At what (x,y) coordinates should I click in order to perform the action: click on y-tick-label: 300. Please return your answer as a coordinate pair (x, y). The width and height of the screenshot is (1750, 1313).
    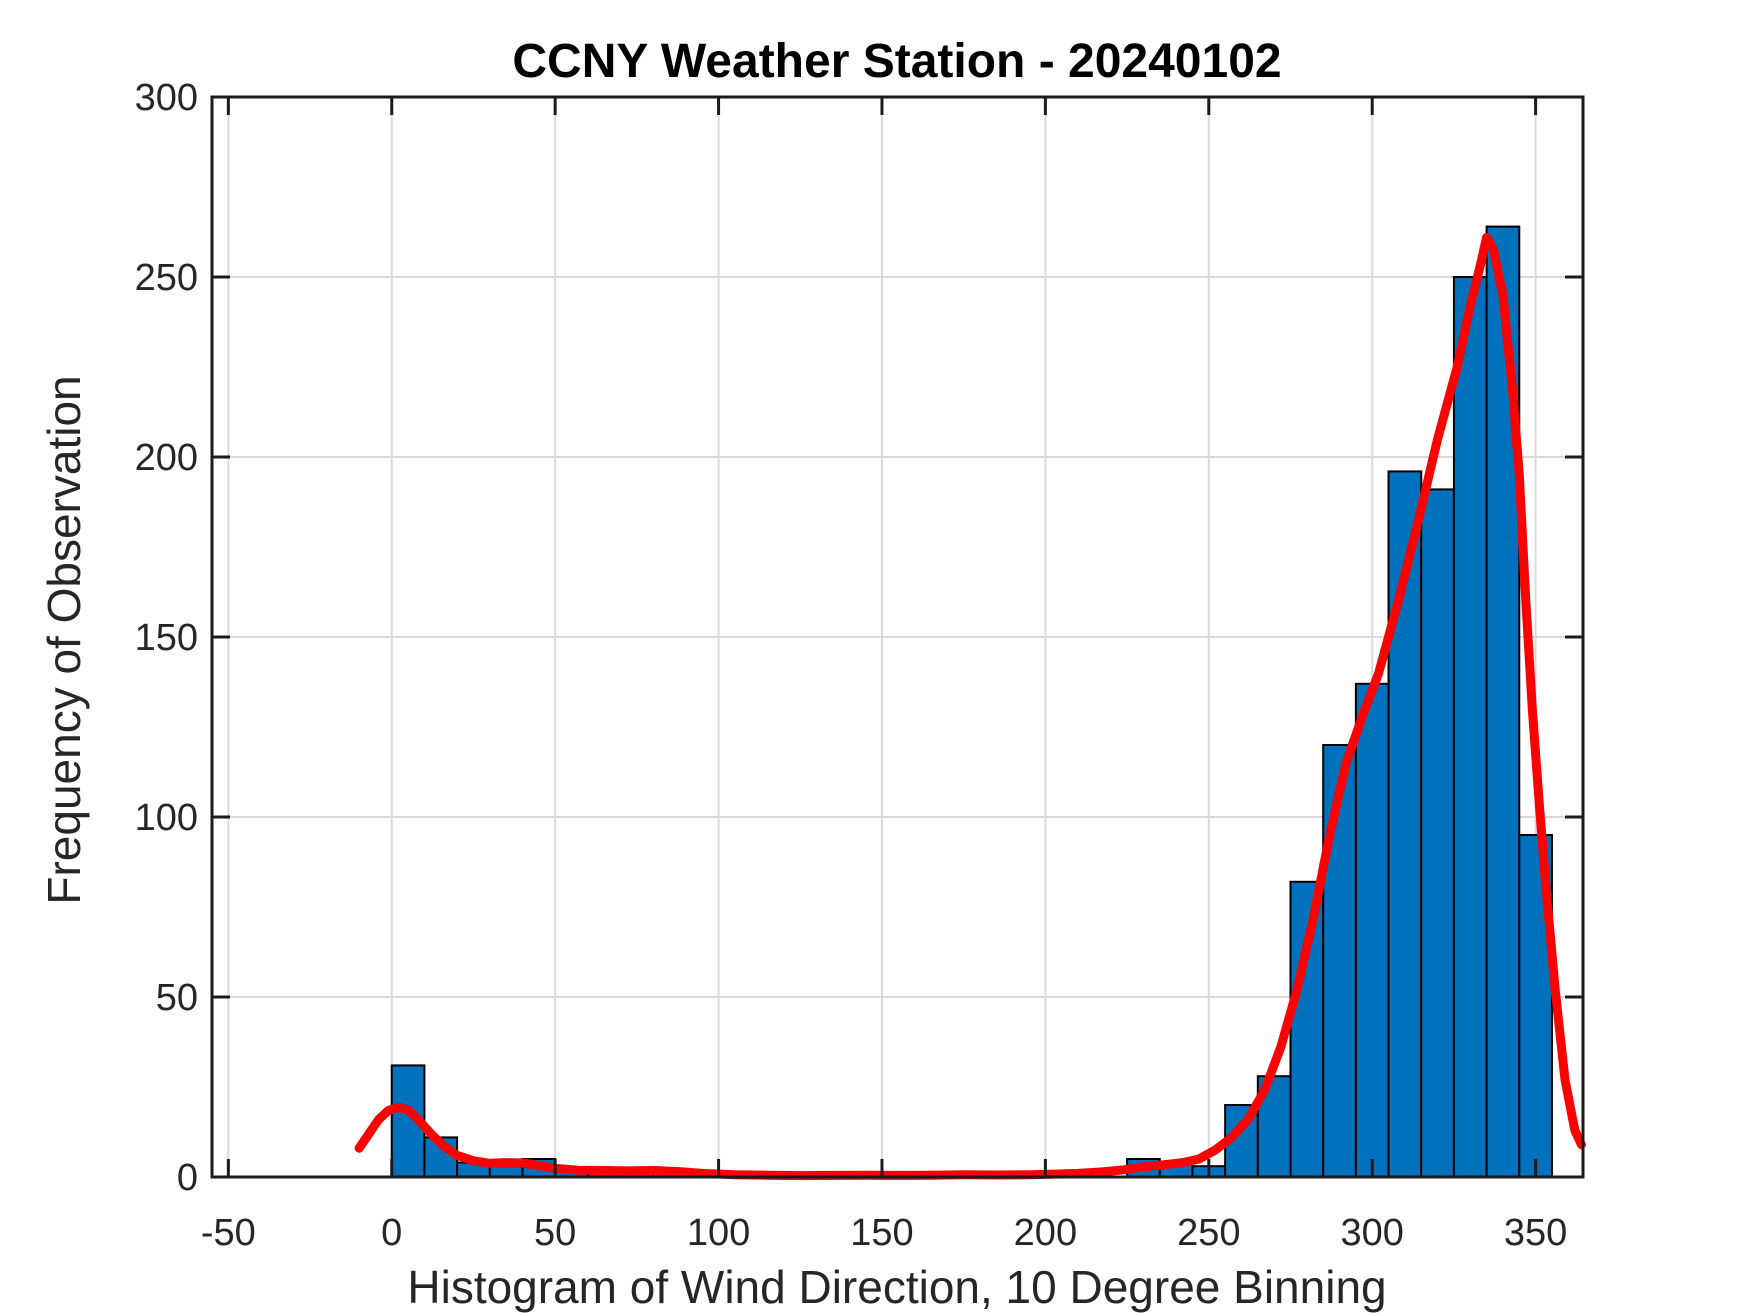
    Looking at the image, I should click on (166, 98).